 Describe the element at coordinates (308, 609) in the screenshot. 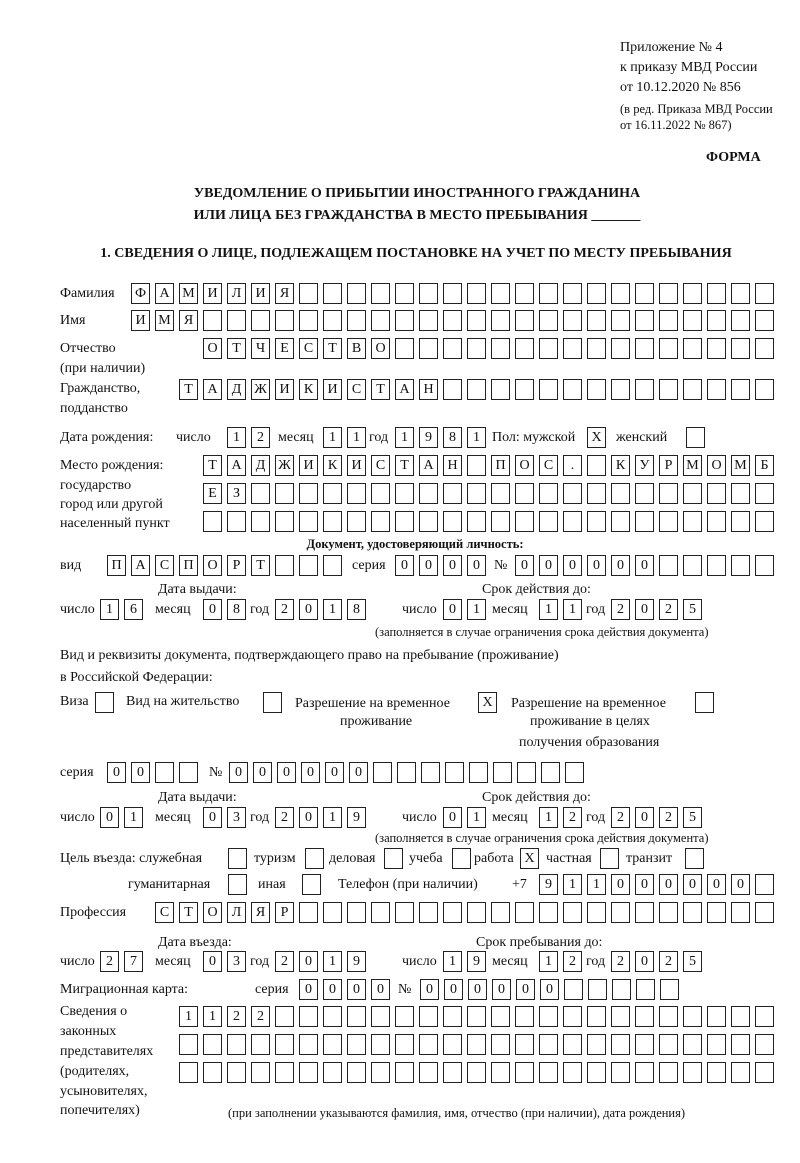

I see `doc-issue-year-cell: 0` at that location.